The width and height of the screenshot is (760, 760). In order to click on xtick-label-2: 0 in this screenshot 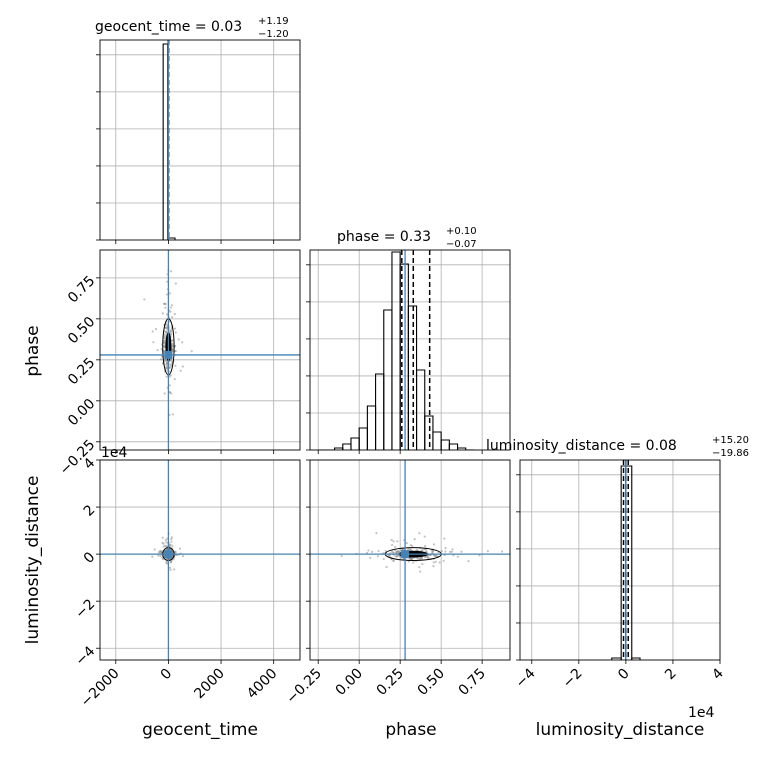, I will do `click(624, 675)`.